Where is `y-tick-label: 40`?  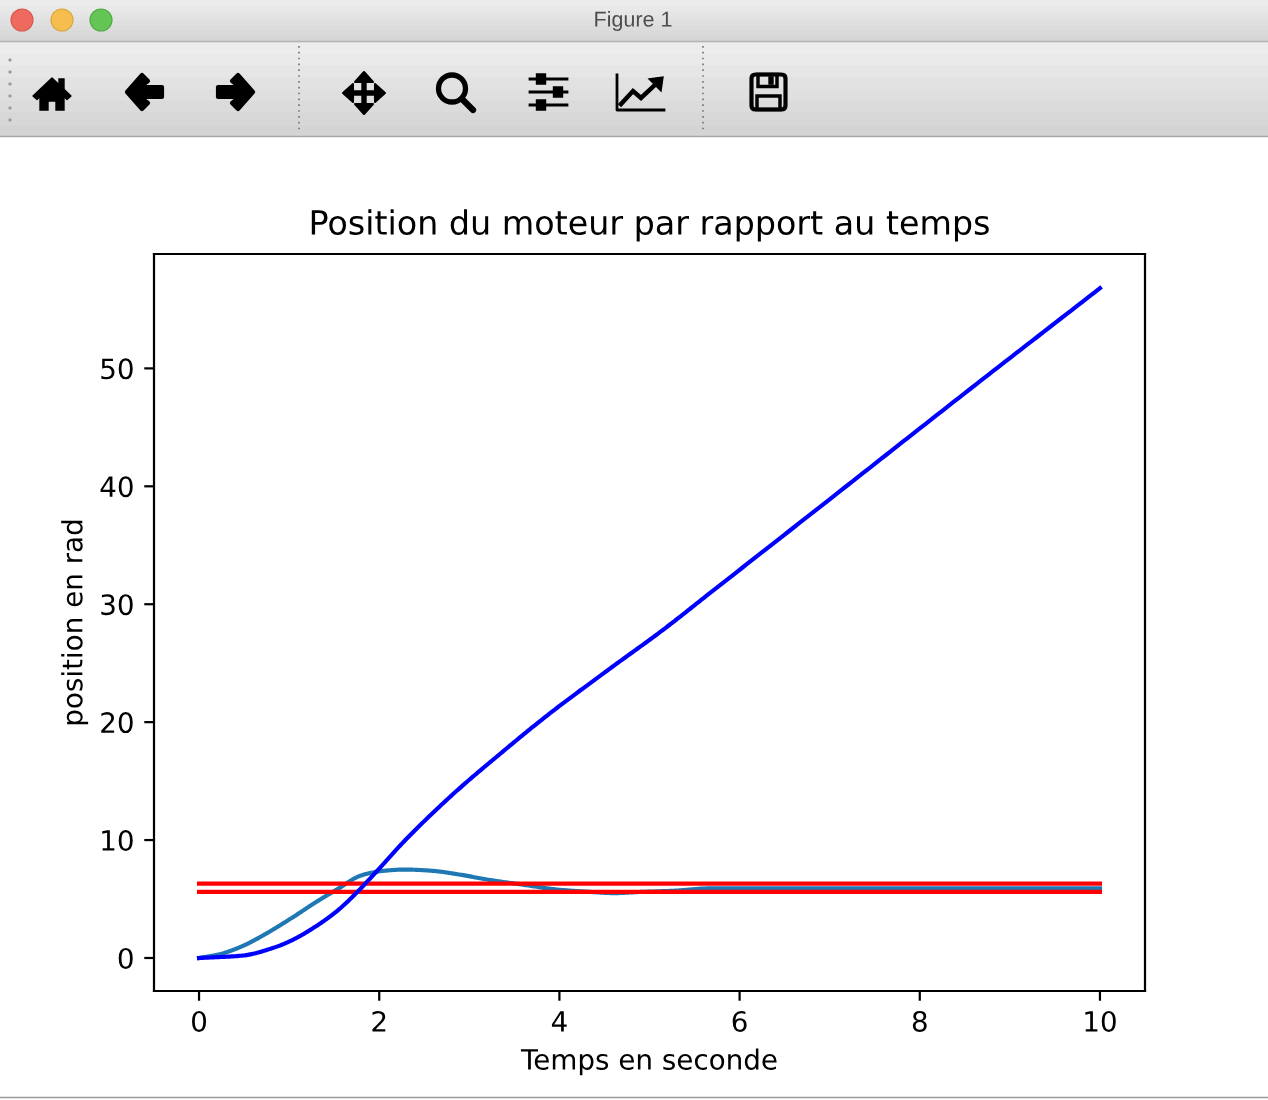
y-tick-label: 40 is located at coordinates (116, 487).